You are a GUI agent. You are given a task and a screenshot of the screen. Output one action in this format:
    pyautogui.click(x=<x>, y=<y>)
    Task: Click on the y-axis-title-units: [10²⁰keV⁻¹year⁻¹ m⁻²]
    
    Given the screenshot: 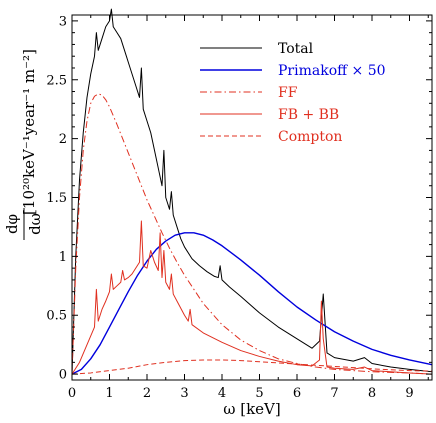 What is the action you would take?
    pyautogui.click(x=29, y=132)
    